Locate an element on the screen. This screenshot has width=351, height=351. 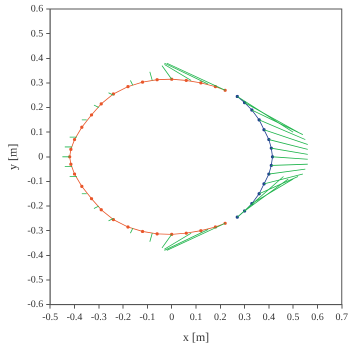
x-axis-title: x [m] is located at coordinates (196, 337).